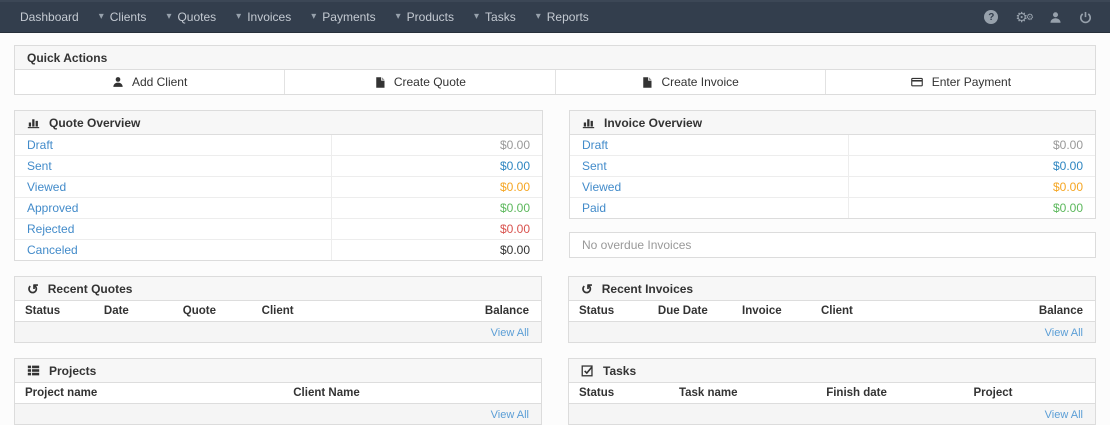 This screenshot has width=1110, height=425. Describe the element at coordinates (597, 393) in the screenshot. I see `column-header: Status` at that location.